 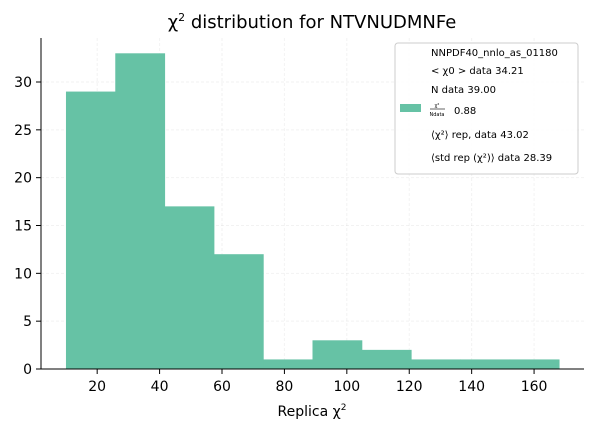 I want to click on x-tick-label: 60, so click(x=222, y=387).